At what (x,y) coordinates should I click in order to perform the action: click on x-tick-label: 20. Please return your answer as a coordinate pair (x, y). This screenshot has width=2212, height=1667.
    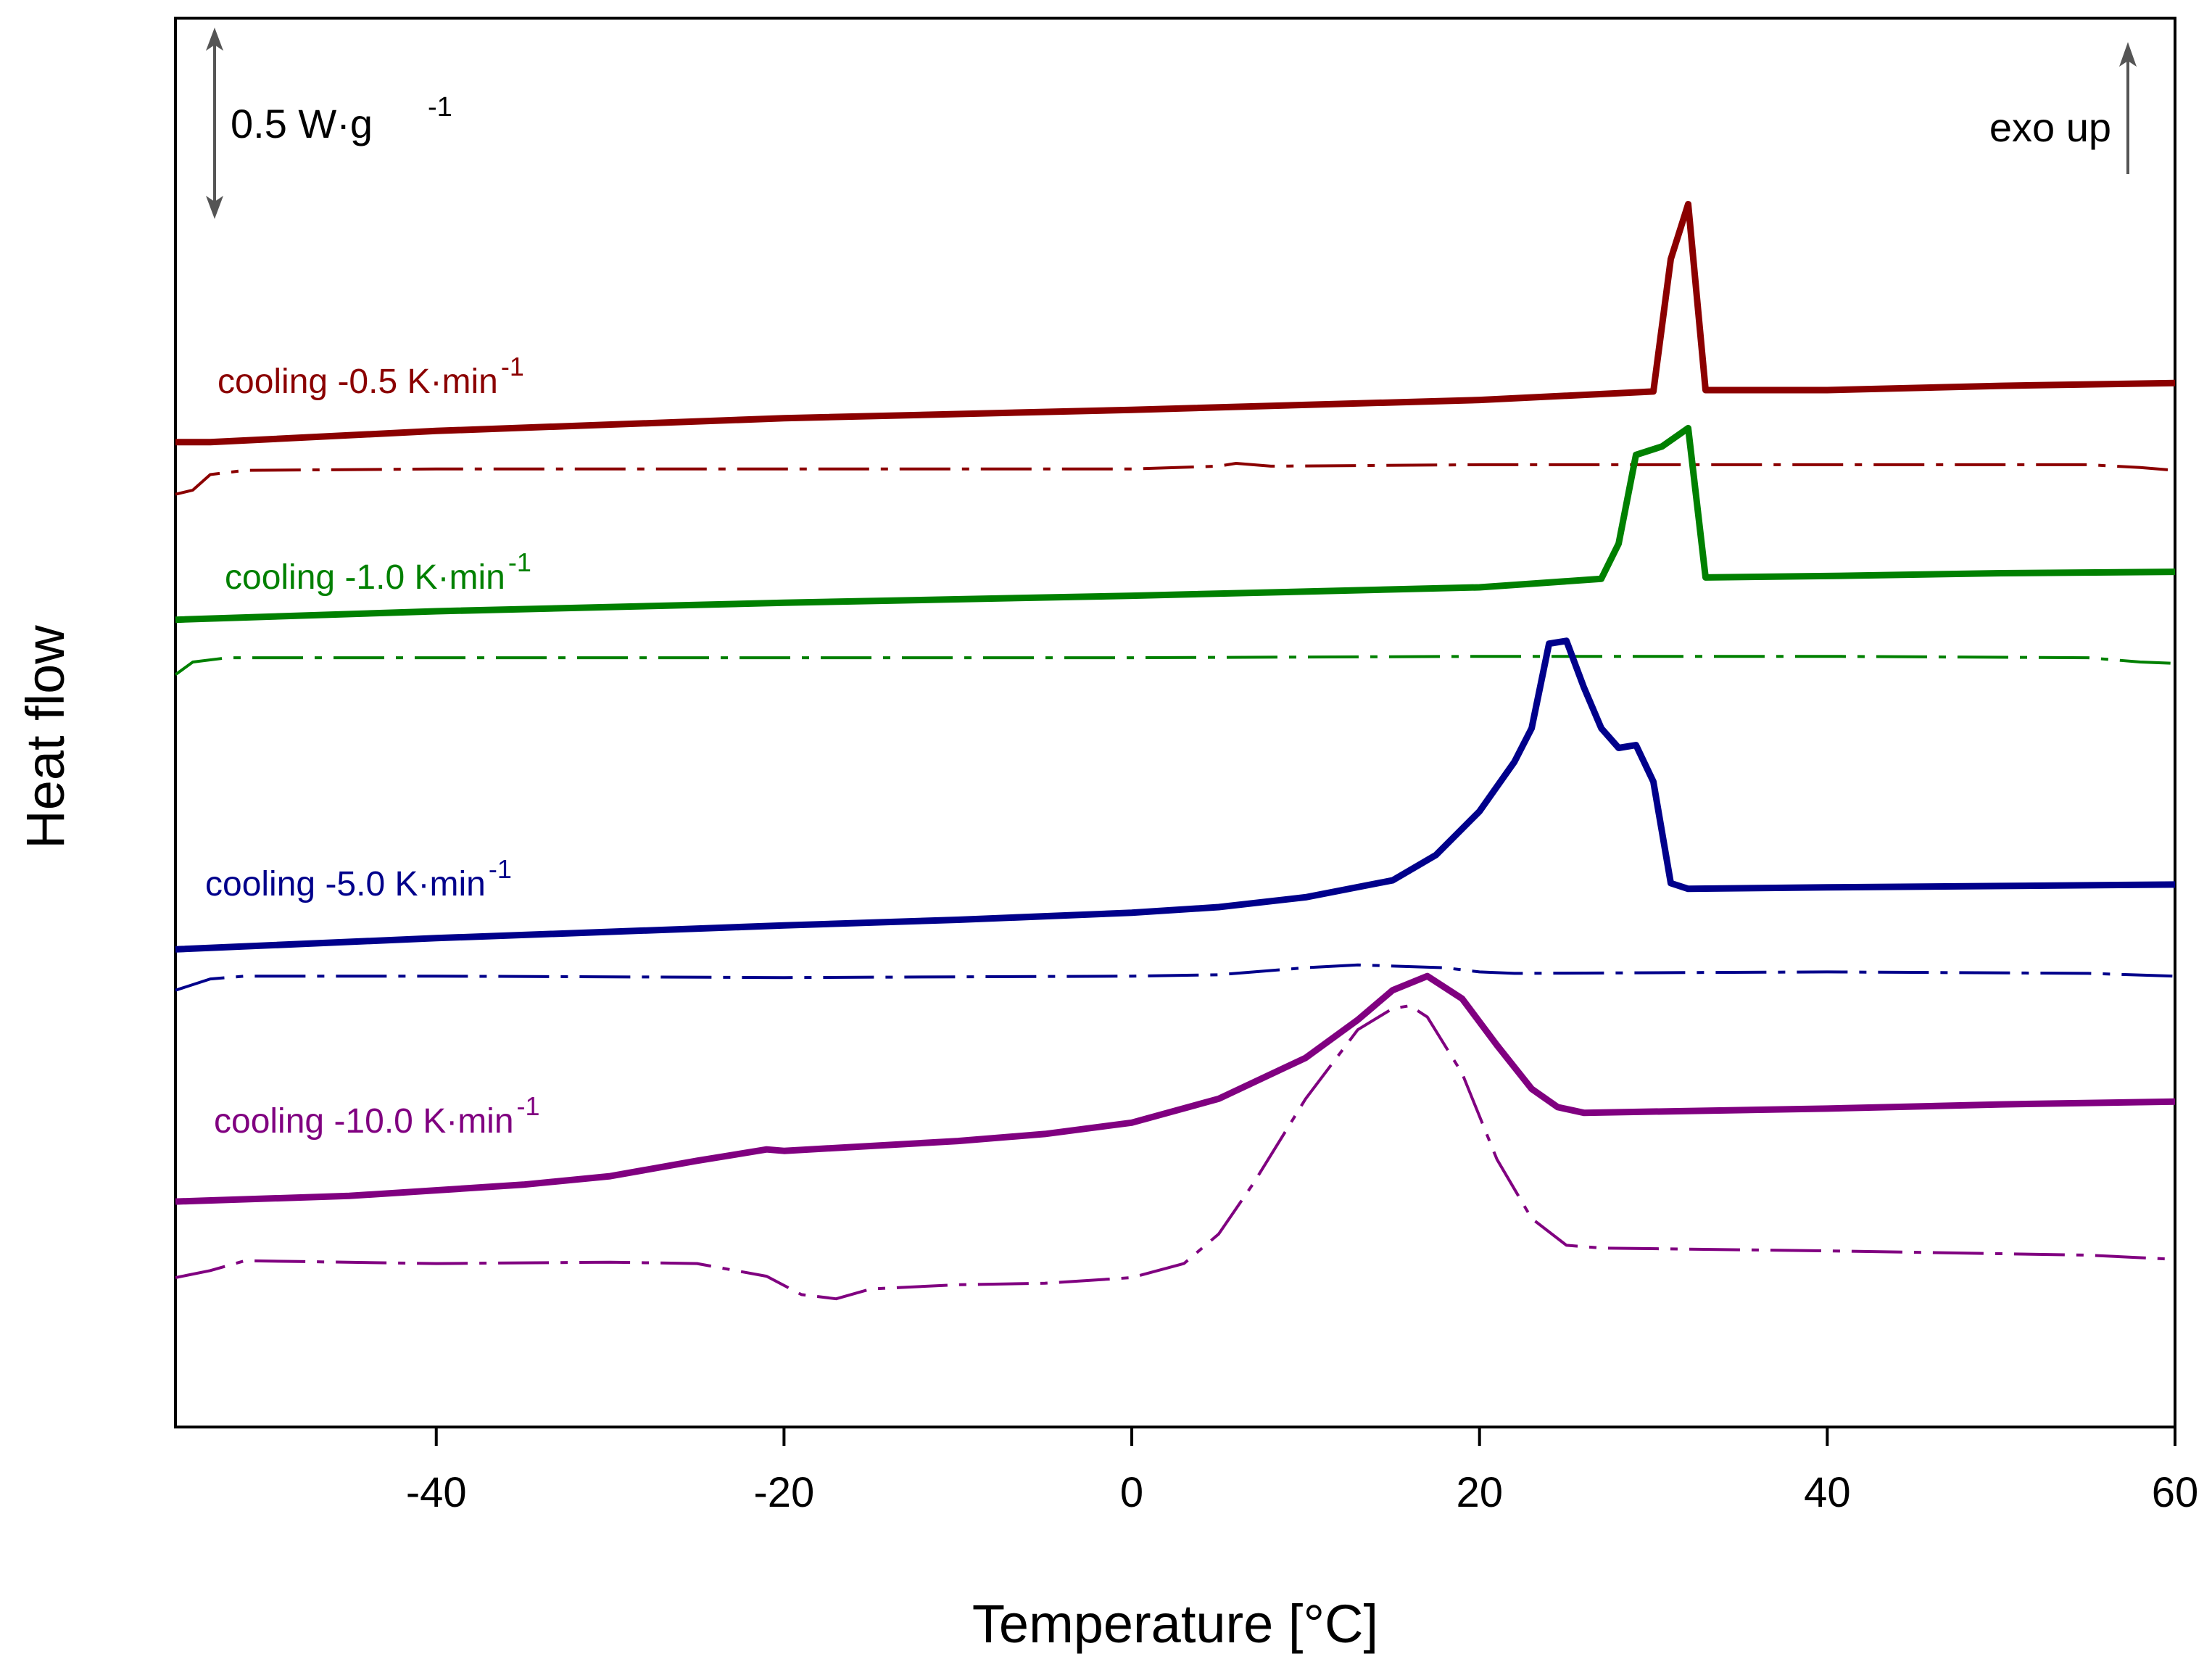
    Looking at the image, I should click on (1479, 1493).